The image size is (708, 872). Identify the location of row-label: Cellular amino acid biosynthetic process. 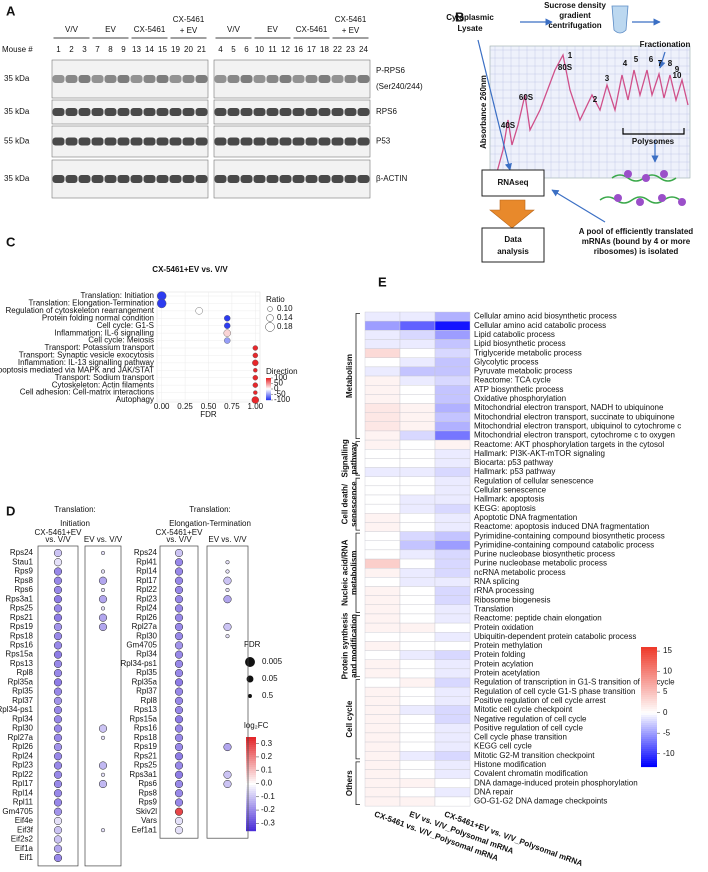
(545, 316).